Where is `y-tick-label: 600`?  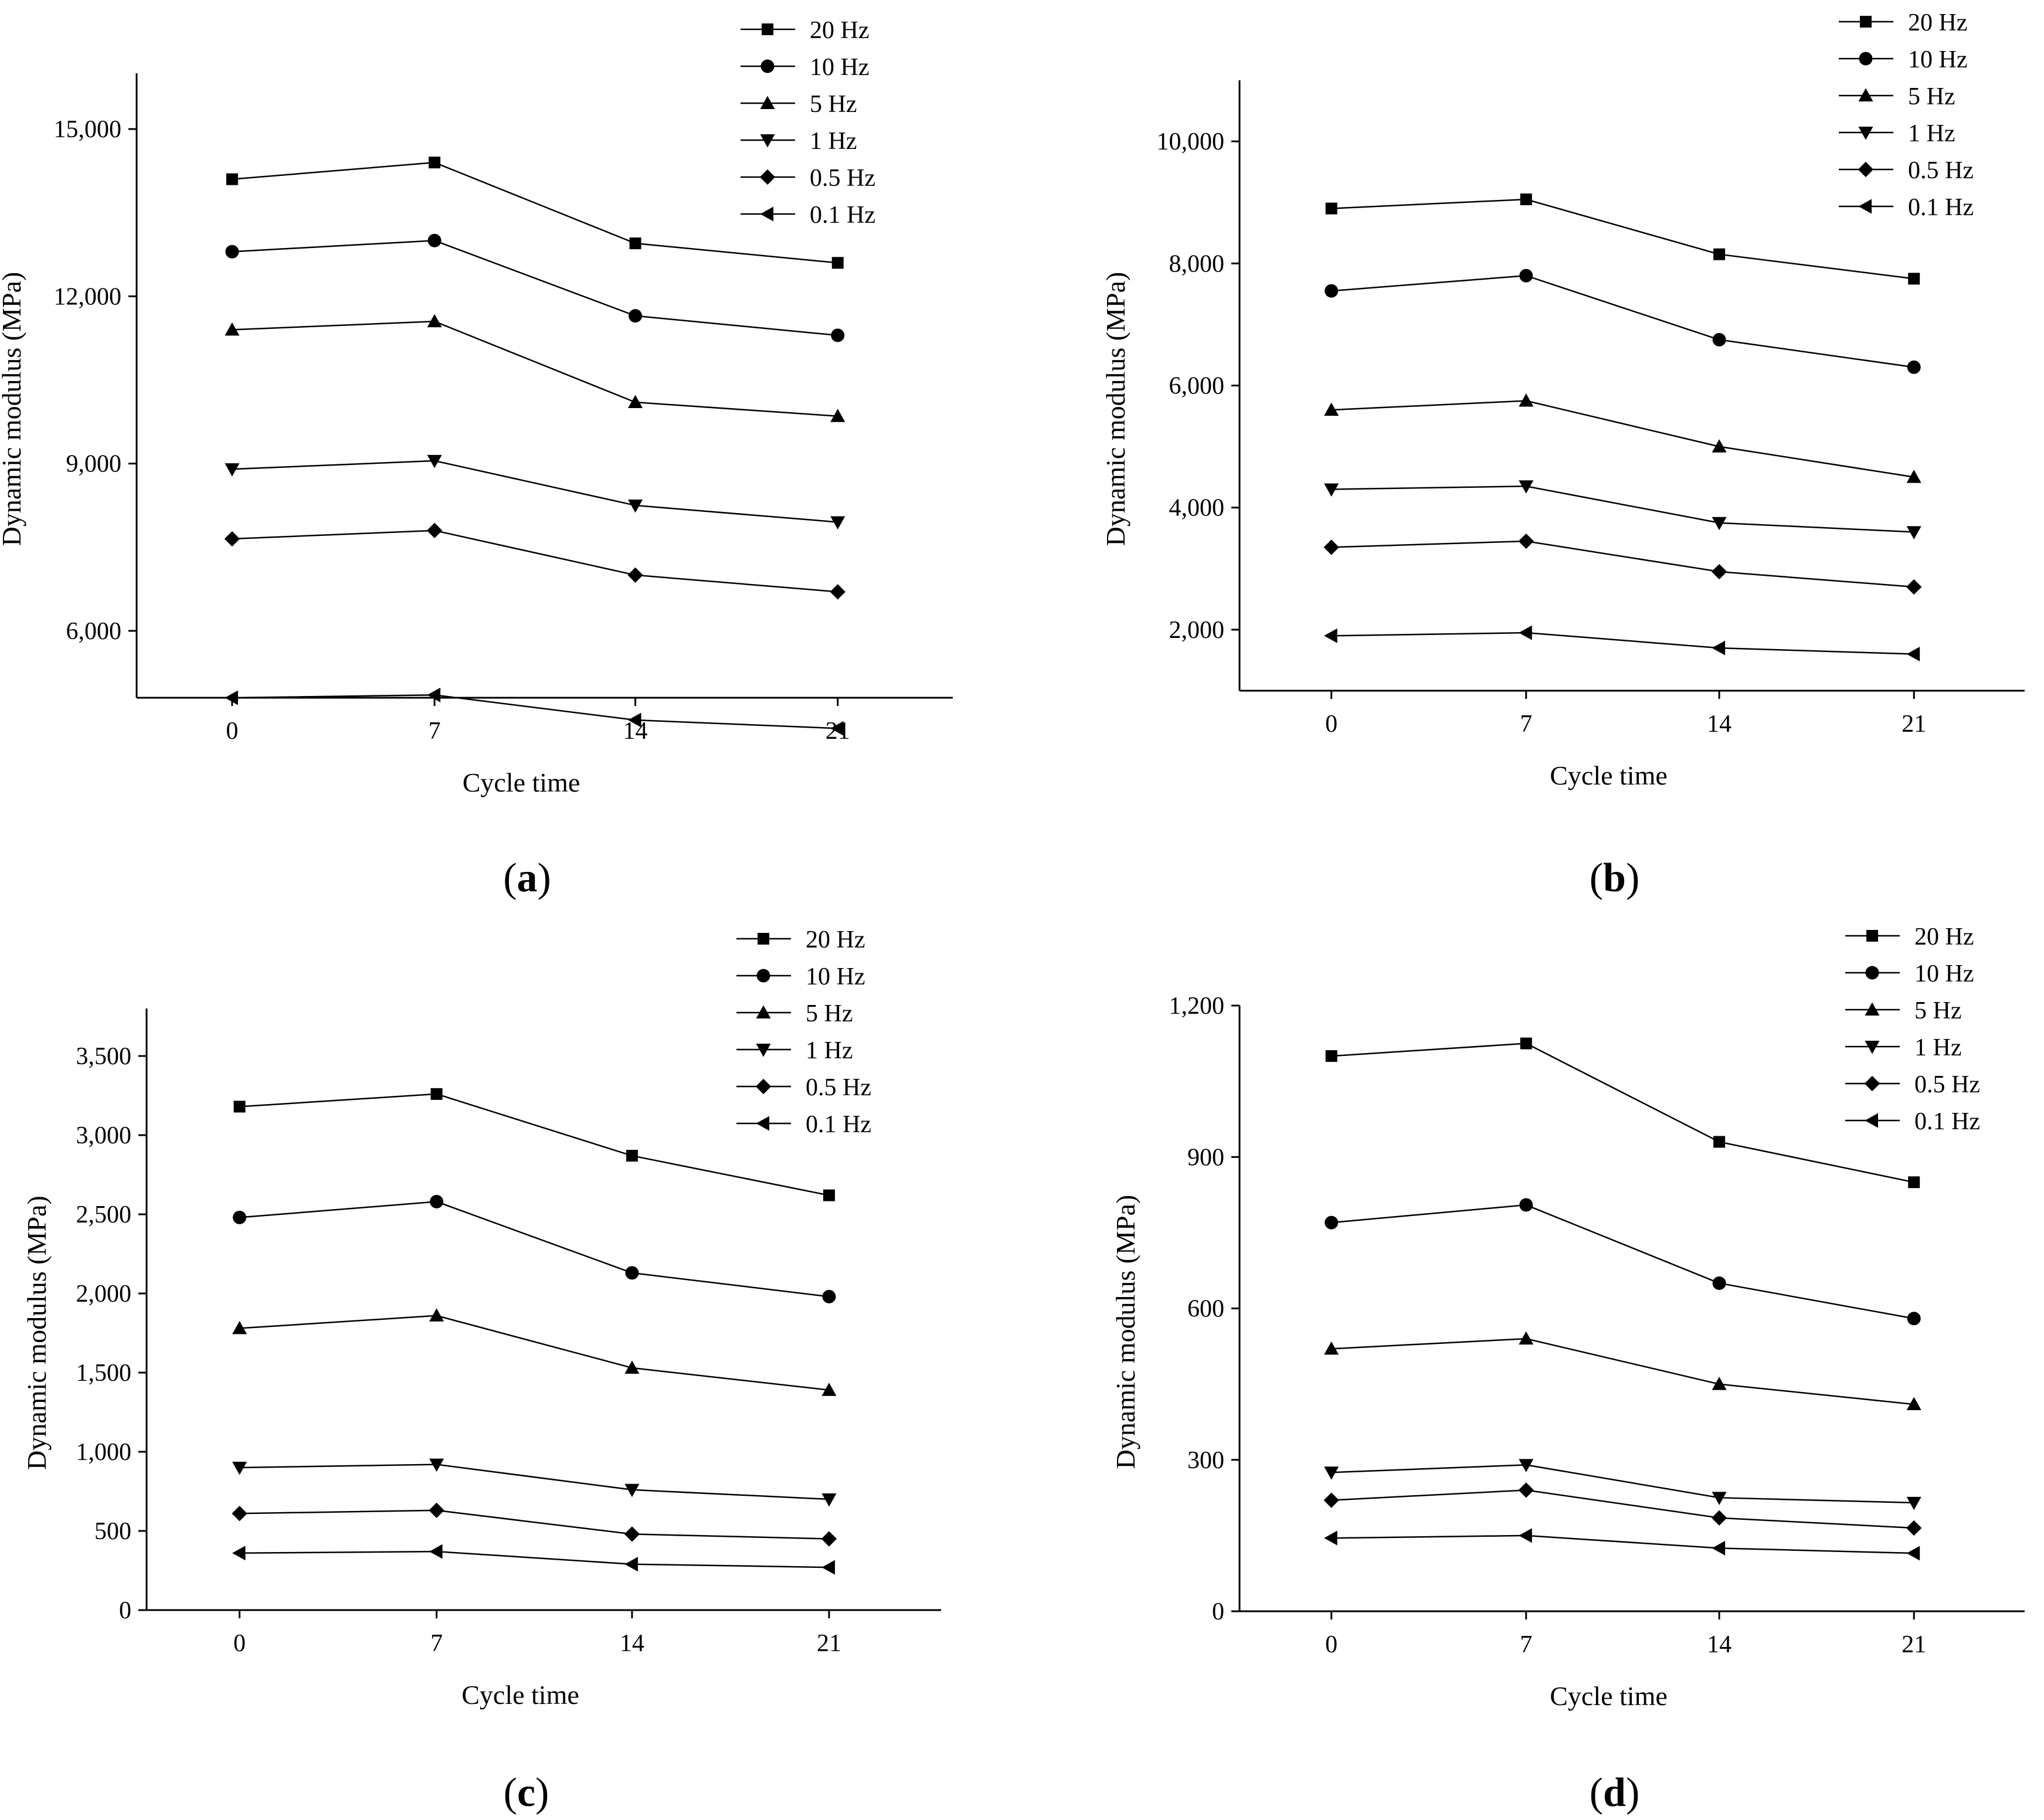 y-tick-label: 600 is located at coordinates (1205, 1309).